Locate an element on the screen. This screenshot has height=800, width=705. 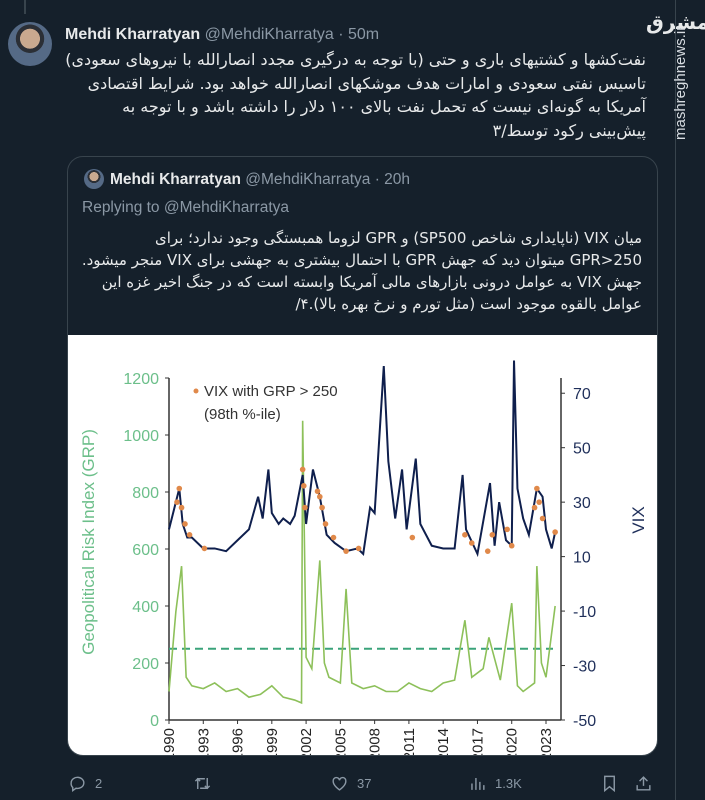
x-tick-label: 2017 is located at coordinates (477, 741).